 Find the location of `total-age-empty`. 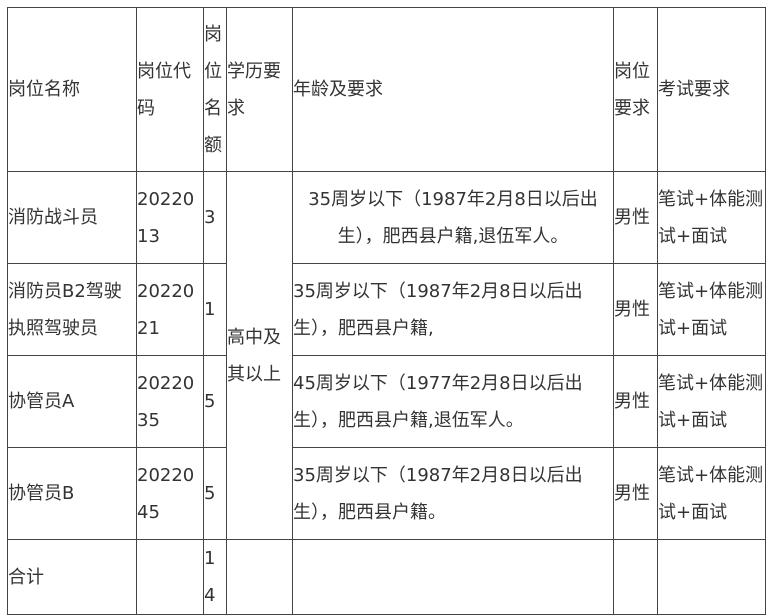

total-age-empty is located at coordinates (453, 577).